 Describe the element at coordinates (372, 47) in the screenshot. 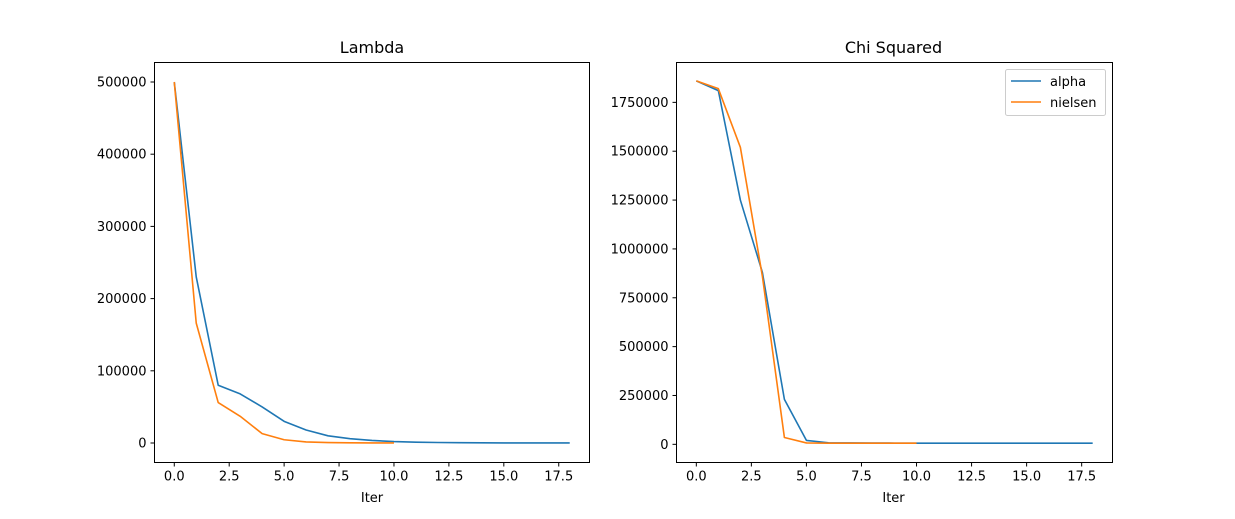

I see `chart-title: Lambda` at that location.